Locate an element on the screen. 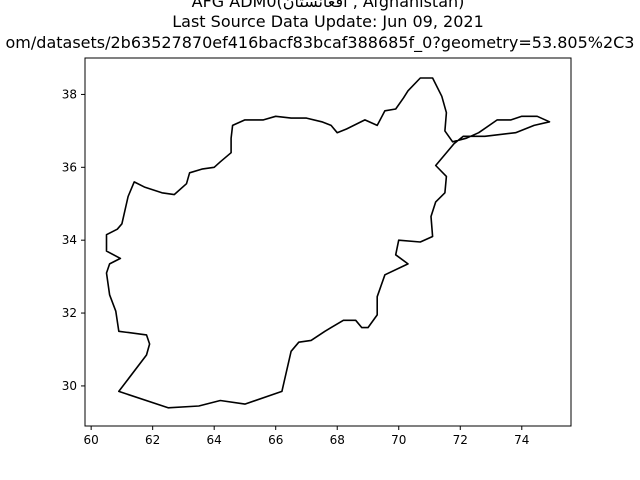 The image size is (640, 480). x-tick-label: 74 is located at coordinates (521, 440).